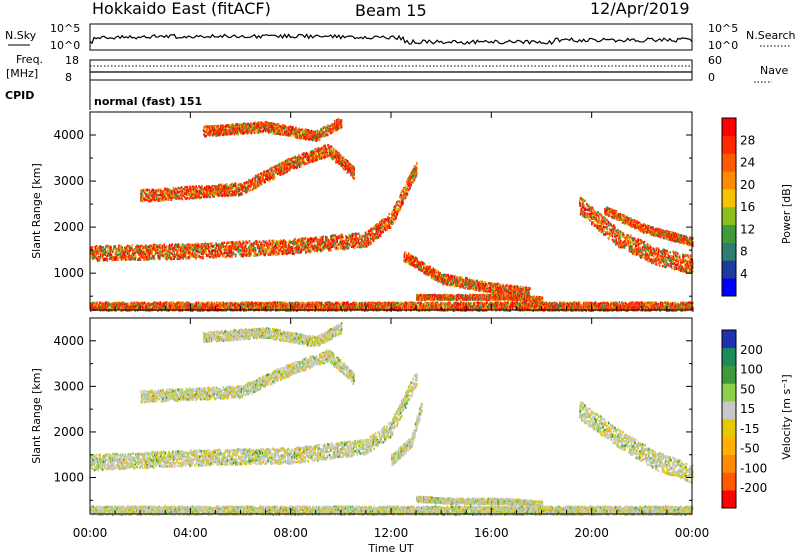  Describe the element at coordinates (65, 45) in the screenshot. I see `nsky-tick-low: 10^0` at that location.